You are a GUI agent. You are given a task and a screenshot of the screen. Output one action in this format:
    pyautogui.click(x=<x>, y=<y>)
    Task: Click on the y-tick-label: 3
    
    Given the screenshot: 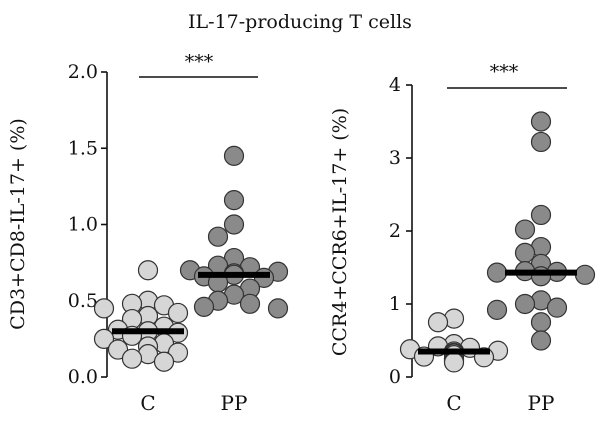 What is the action you would take?
    pyautogui.click(x=395, y=158)
    